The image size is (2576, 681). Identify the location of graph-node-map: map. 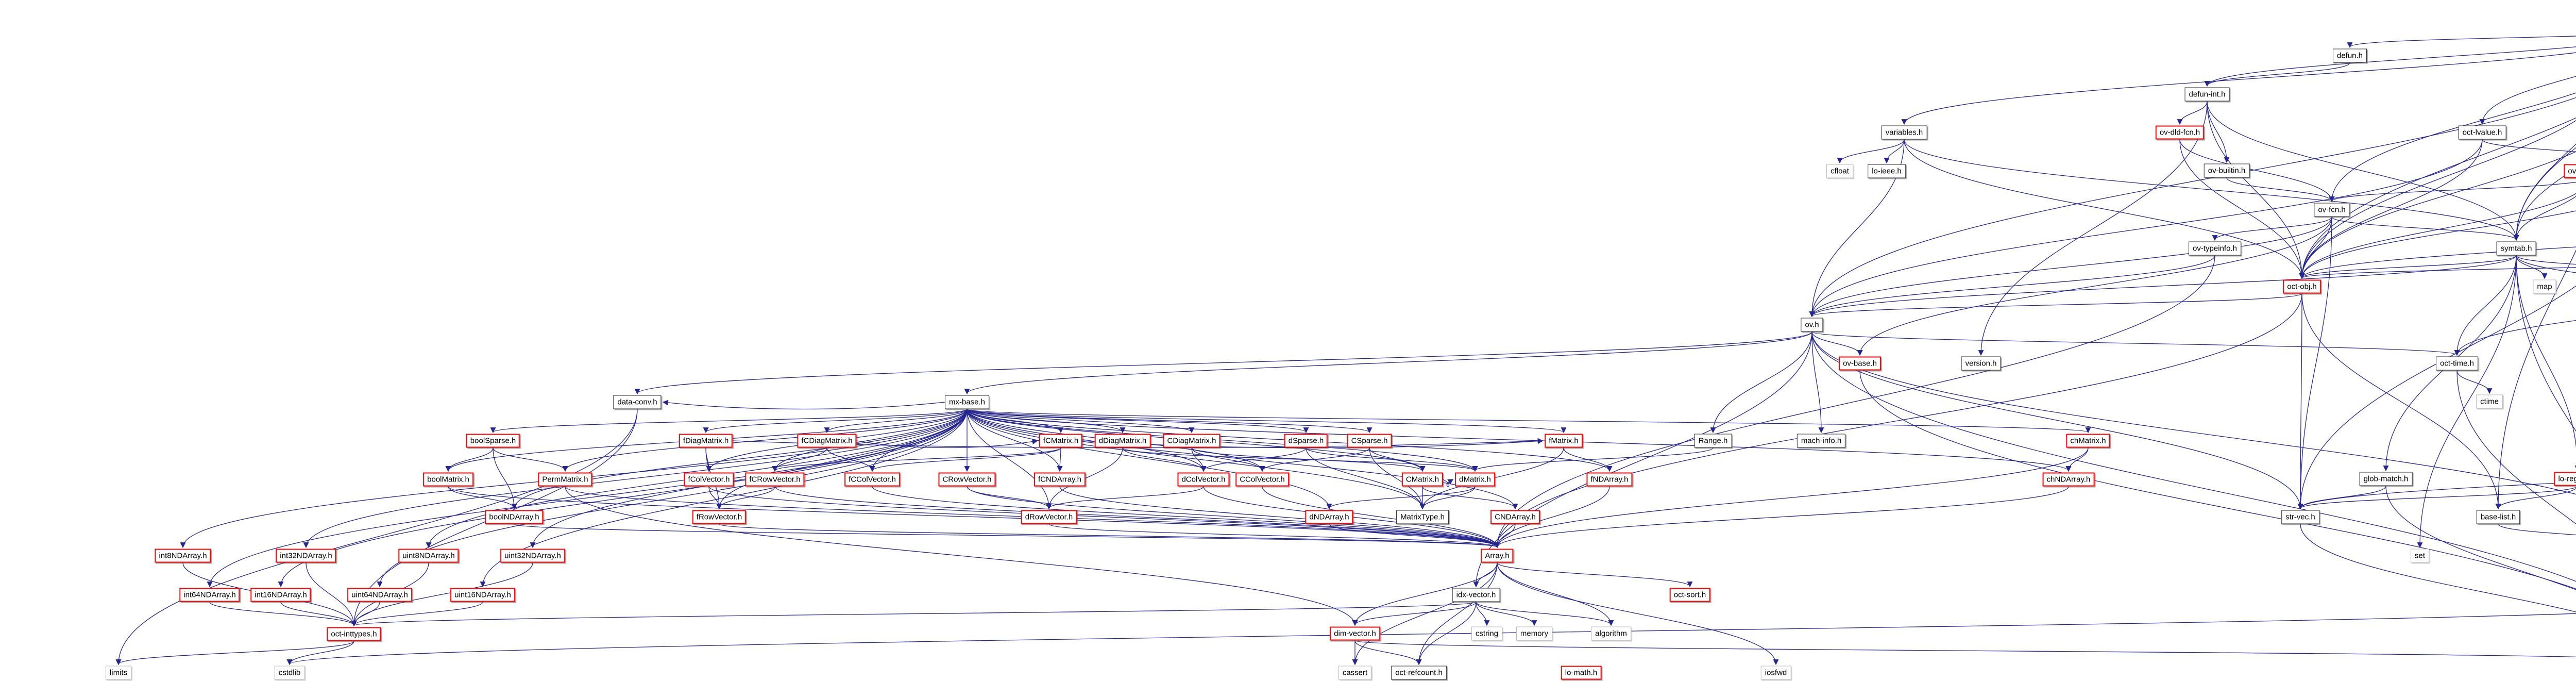
(2544, 286).